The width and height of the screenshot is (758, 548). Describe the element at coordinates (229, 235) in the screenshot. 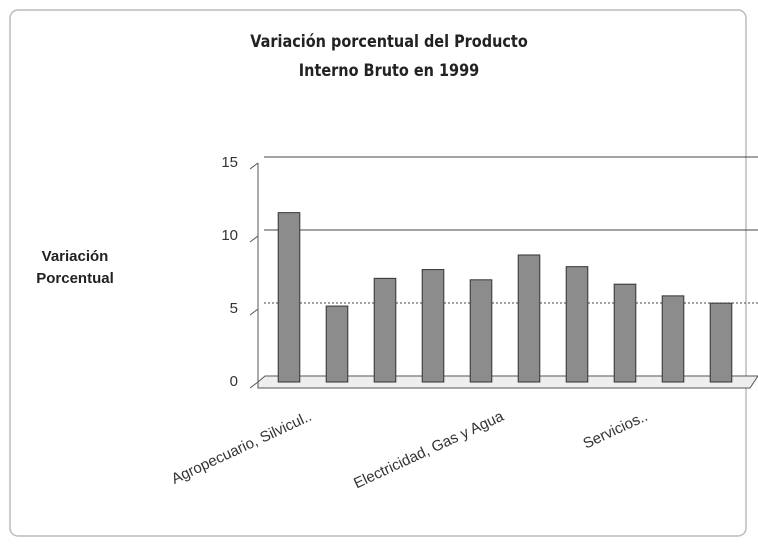

I see `y-tick-label: 10` at that location.